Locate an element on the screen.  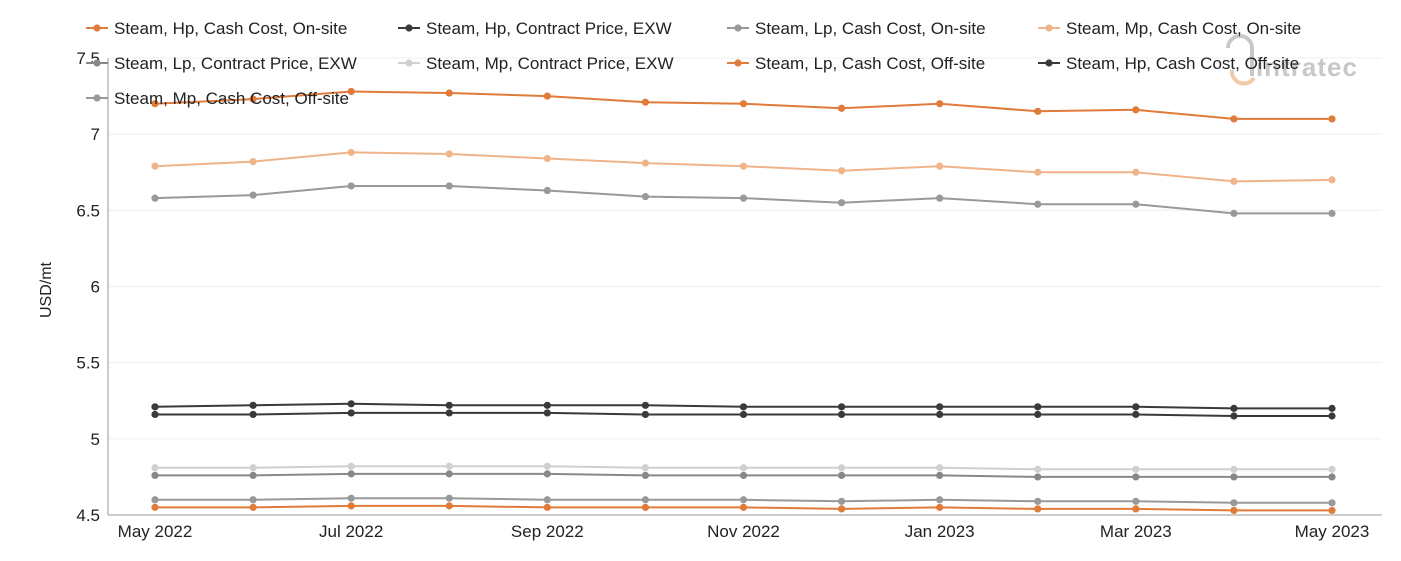
legend-item: Steam, Hp, Contract Price, EXW is located at coordinates (535, 28).